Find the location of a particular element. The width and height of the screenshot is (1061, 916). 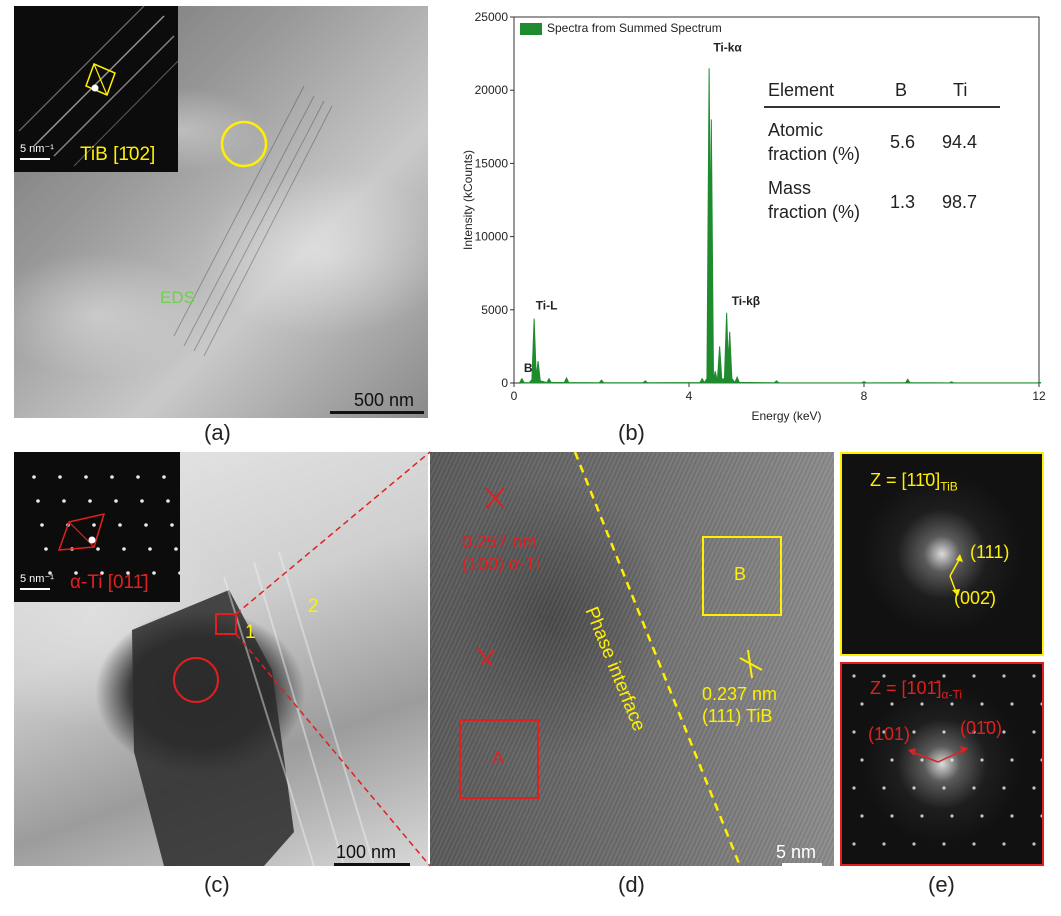

panel-d-overlay is located at coordinates (620, 659).